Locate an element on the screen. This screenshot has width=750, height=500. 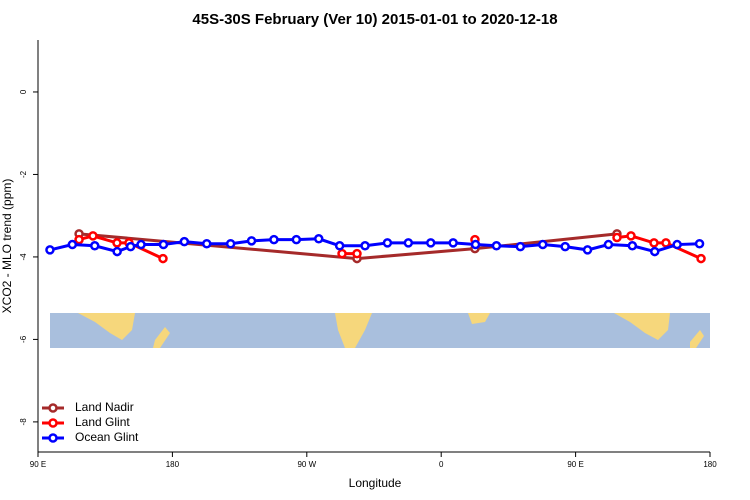
y-tick-label: -4 is located at coordinates (23, 257).